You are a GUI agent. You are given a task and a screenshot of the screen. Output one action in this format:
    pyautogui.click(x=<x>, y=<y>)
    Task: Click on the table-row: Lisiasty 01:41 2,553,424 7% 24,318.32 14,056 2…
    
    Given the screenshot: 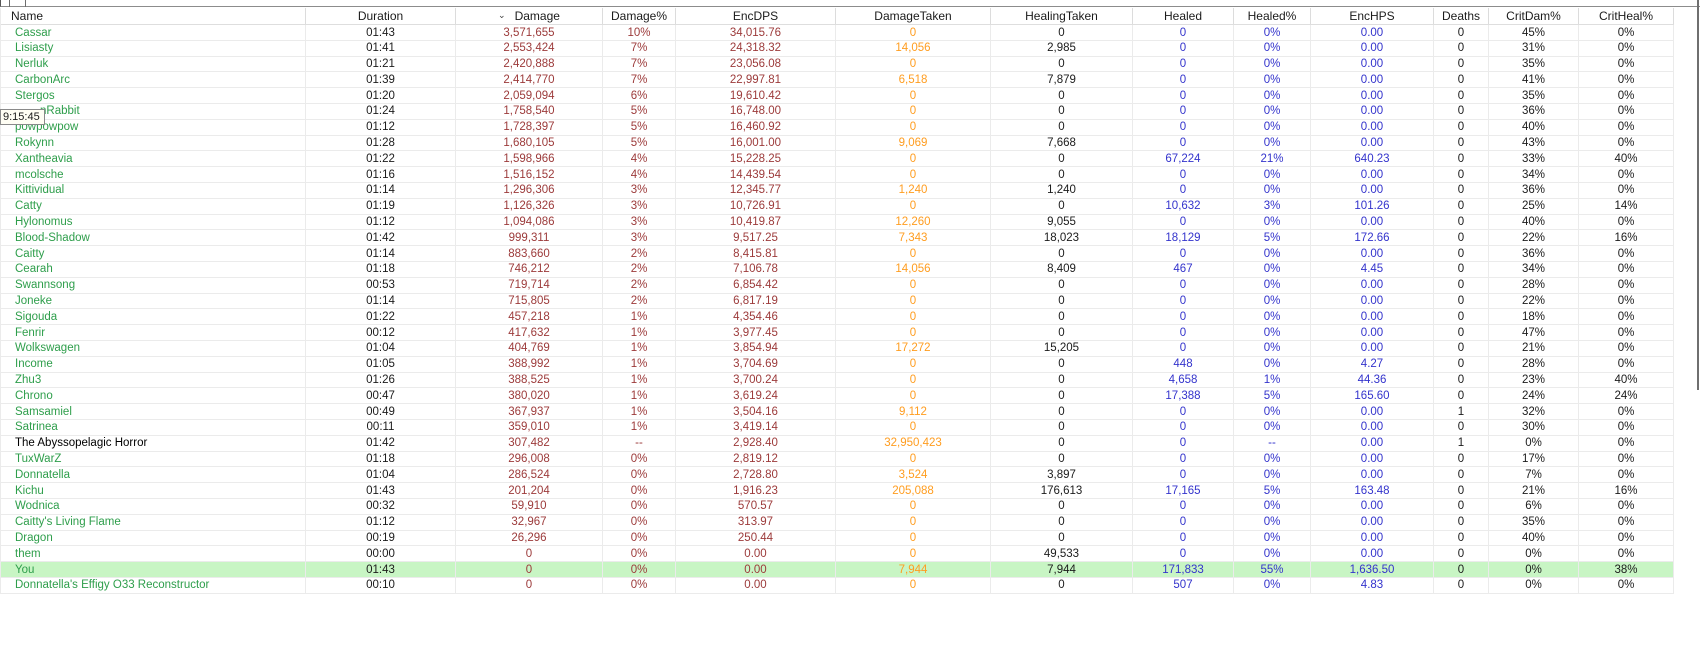 What is the action you would take?
    pyautogui.click(x=837, y=48)
    